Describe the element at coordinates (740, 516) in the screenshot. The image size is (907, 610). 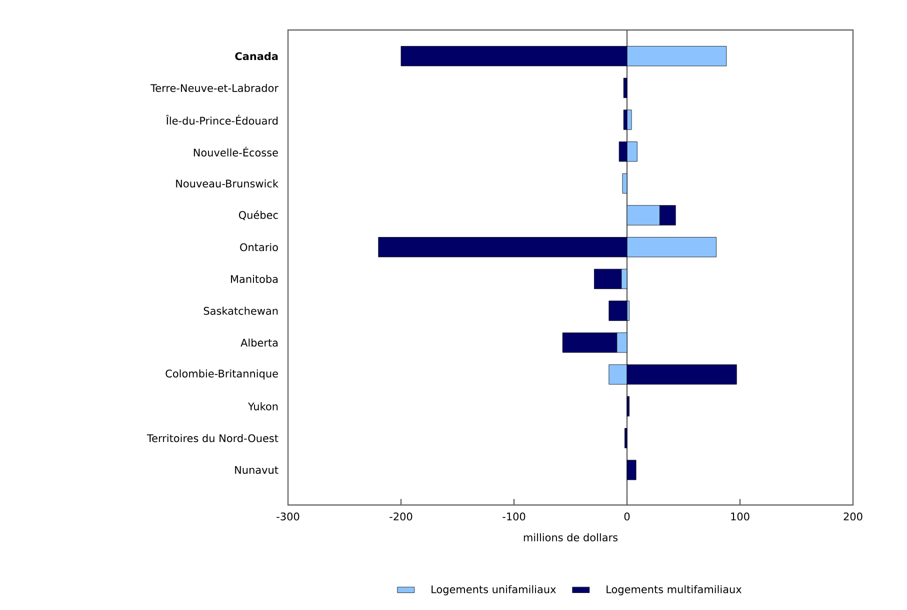
I see `x-tick-label: 100` at that location.